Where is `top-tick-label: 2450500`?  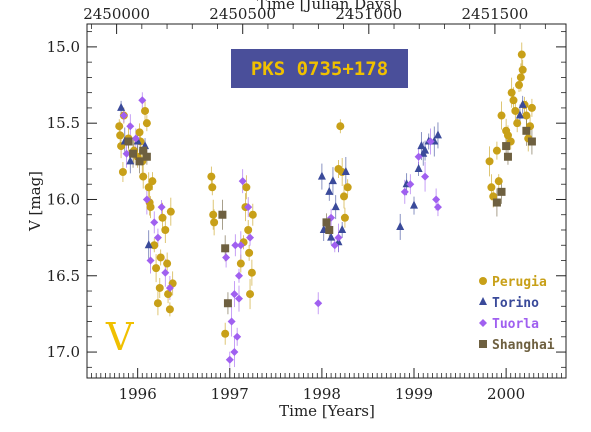
top-tick-label: 2450500 is located at coordinates (242, 14).